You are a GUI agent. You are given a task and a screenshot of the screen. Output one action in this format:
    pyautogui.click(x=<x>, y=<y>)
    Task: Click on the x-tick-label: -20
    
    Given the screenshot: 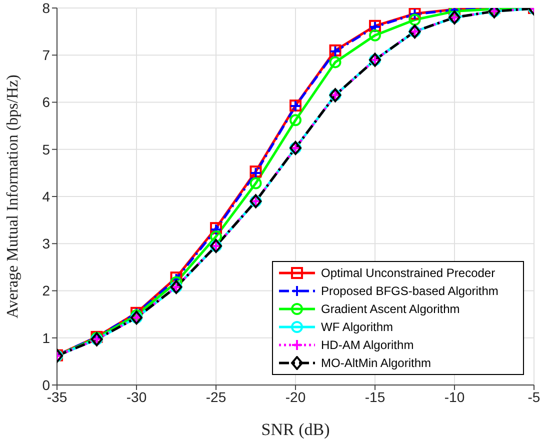 What is the action you would take?
    pyautogui.click(x=295, y=396)
    